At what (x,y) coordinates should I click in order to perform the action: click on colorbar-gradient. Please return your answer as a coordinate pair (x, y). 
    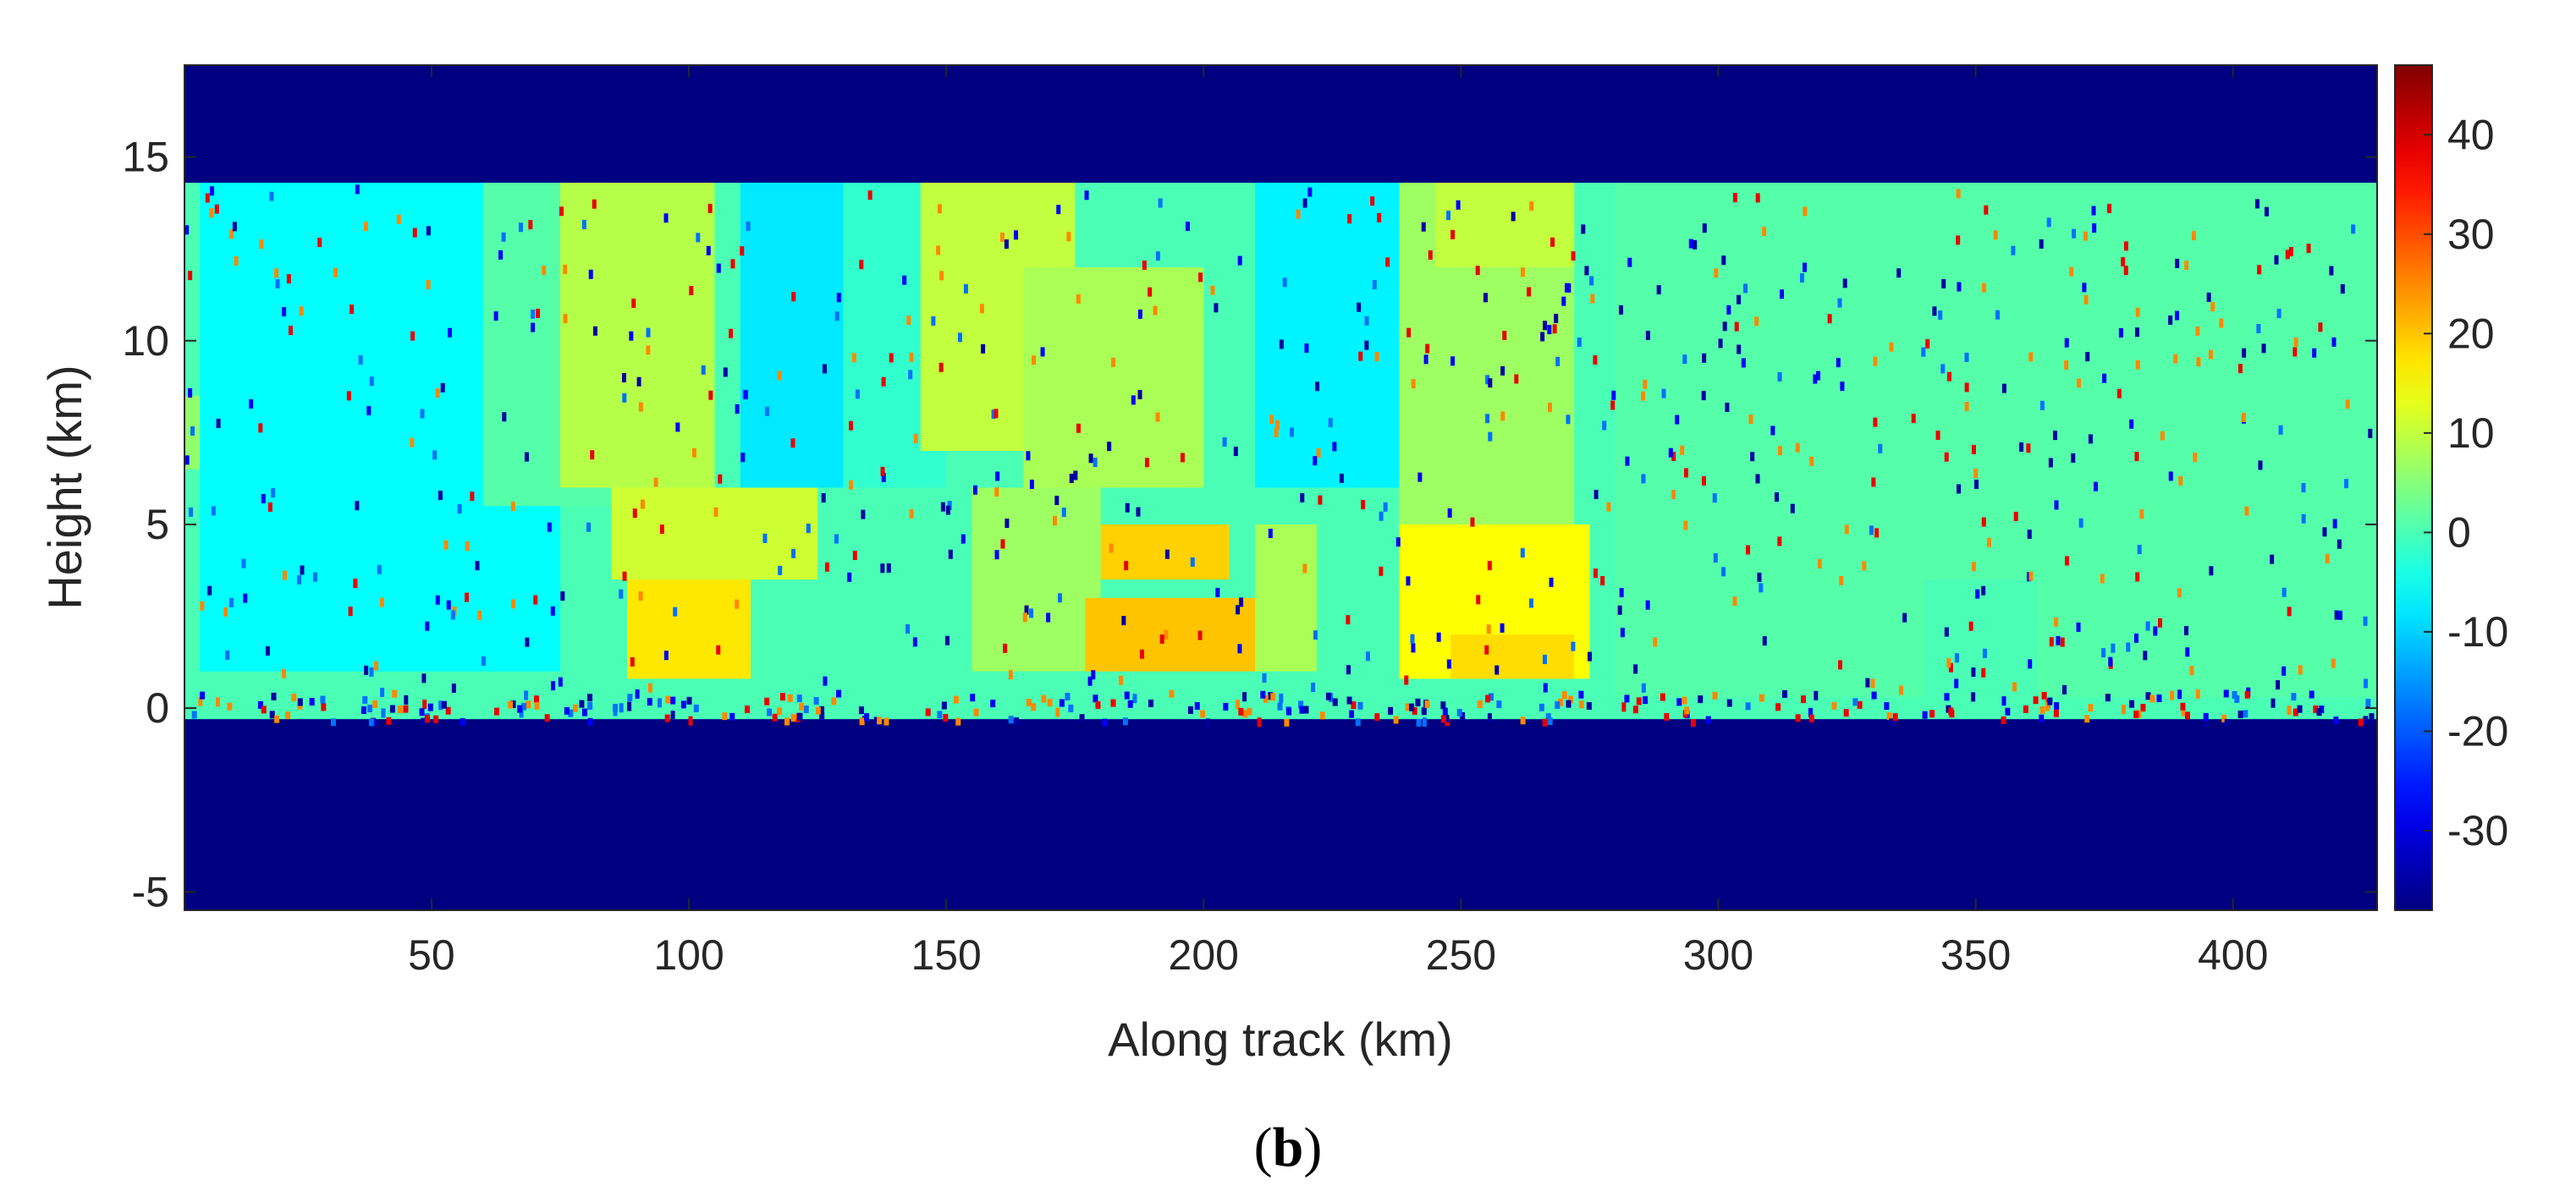
    Looking at the image, I should click on (2413, 488).